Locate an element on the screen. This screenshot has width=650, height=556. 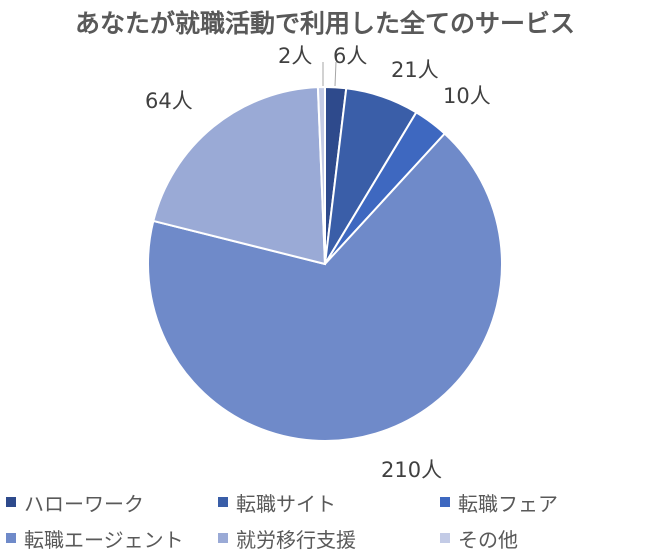
legend-item-other: その他 is located at coordinates (479, 538).